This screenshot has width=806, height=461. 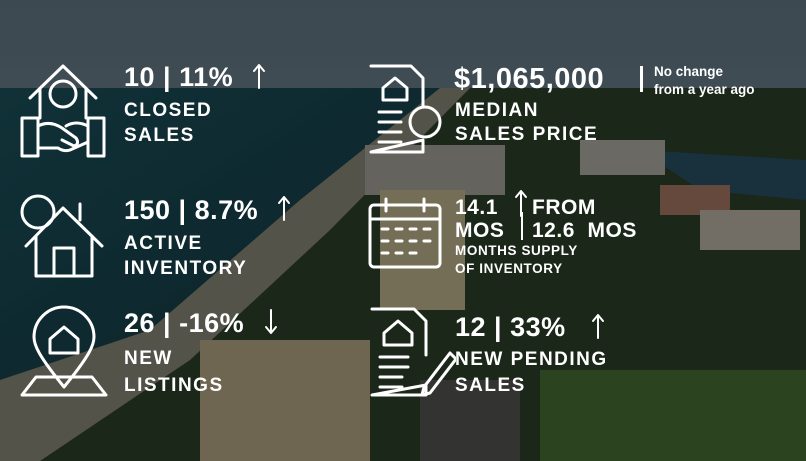 I want to click on stat-value: 26 | -16%, so click(x=184, y=323).